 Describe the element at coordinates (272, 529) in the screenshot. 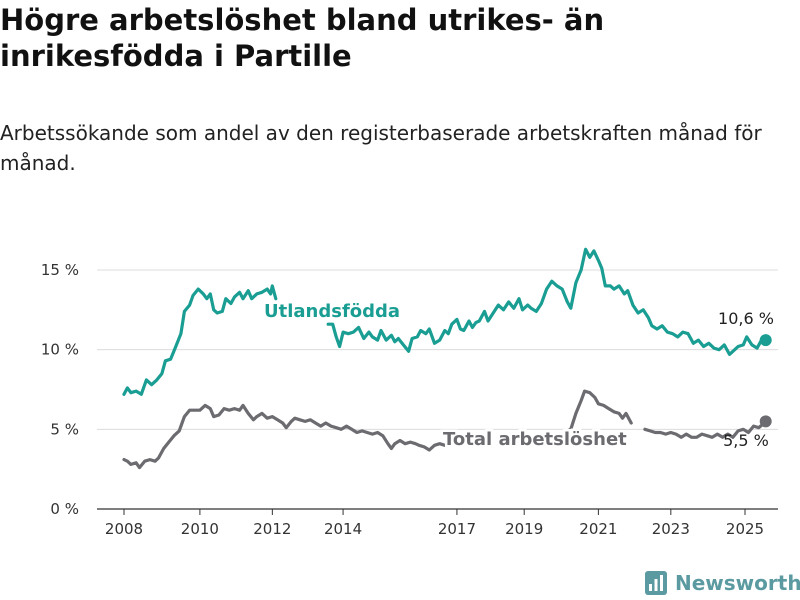

I see `x-tick-label: 2012` at that location.